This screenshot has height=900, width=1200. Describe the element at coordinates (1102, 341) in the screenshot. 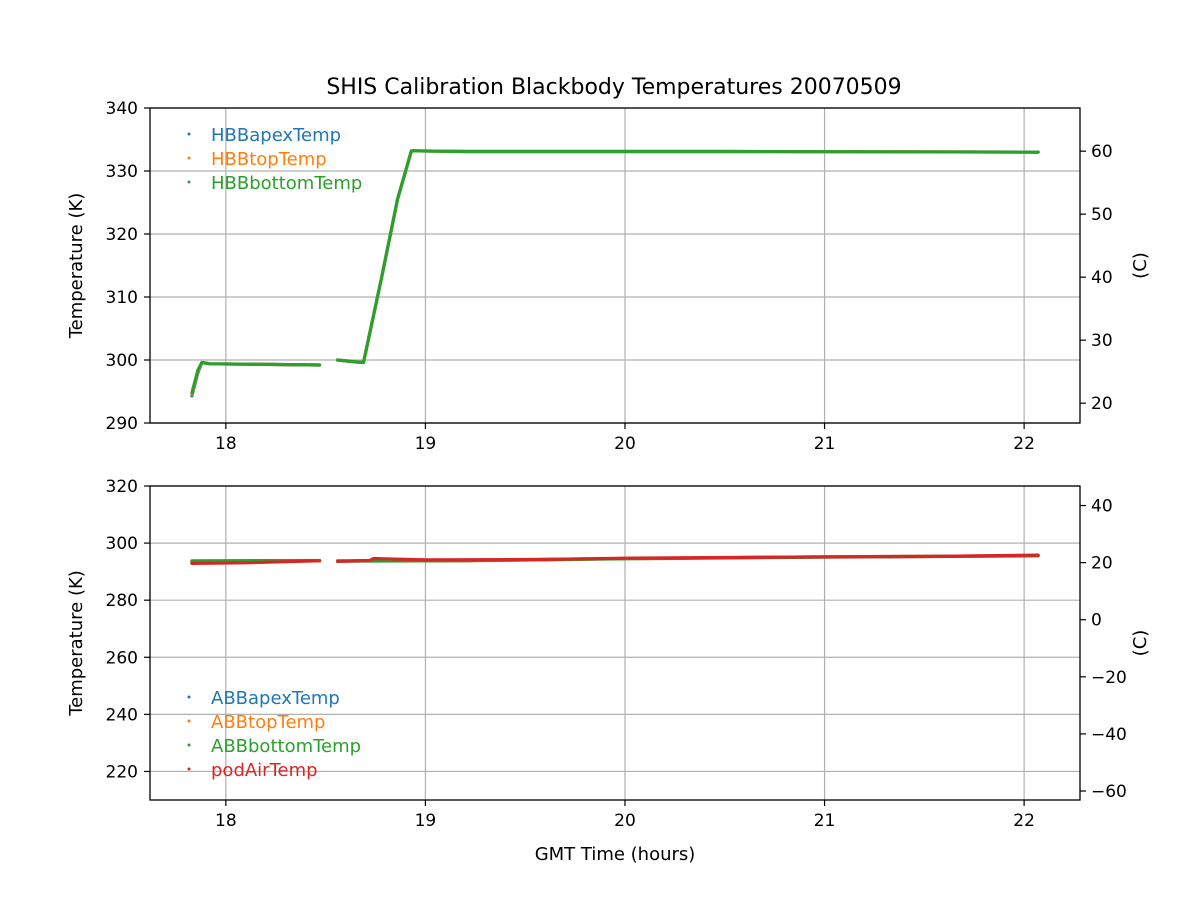

I see `y2-tick-label: 30` at that location.